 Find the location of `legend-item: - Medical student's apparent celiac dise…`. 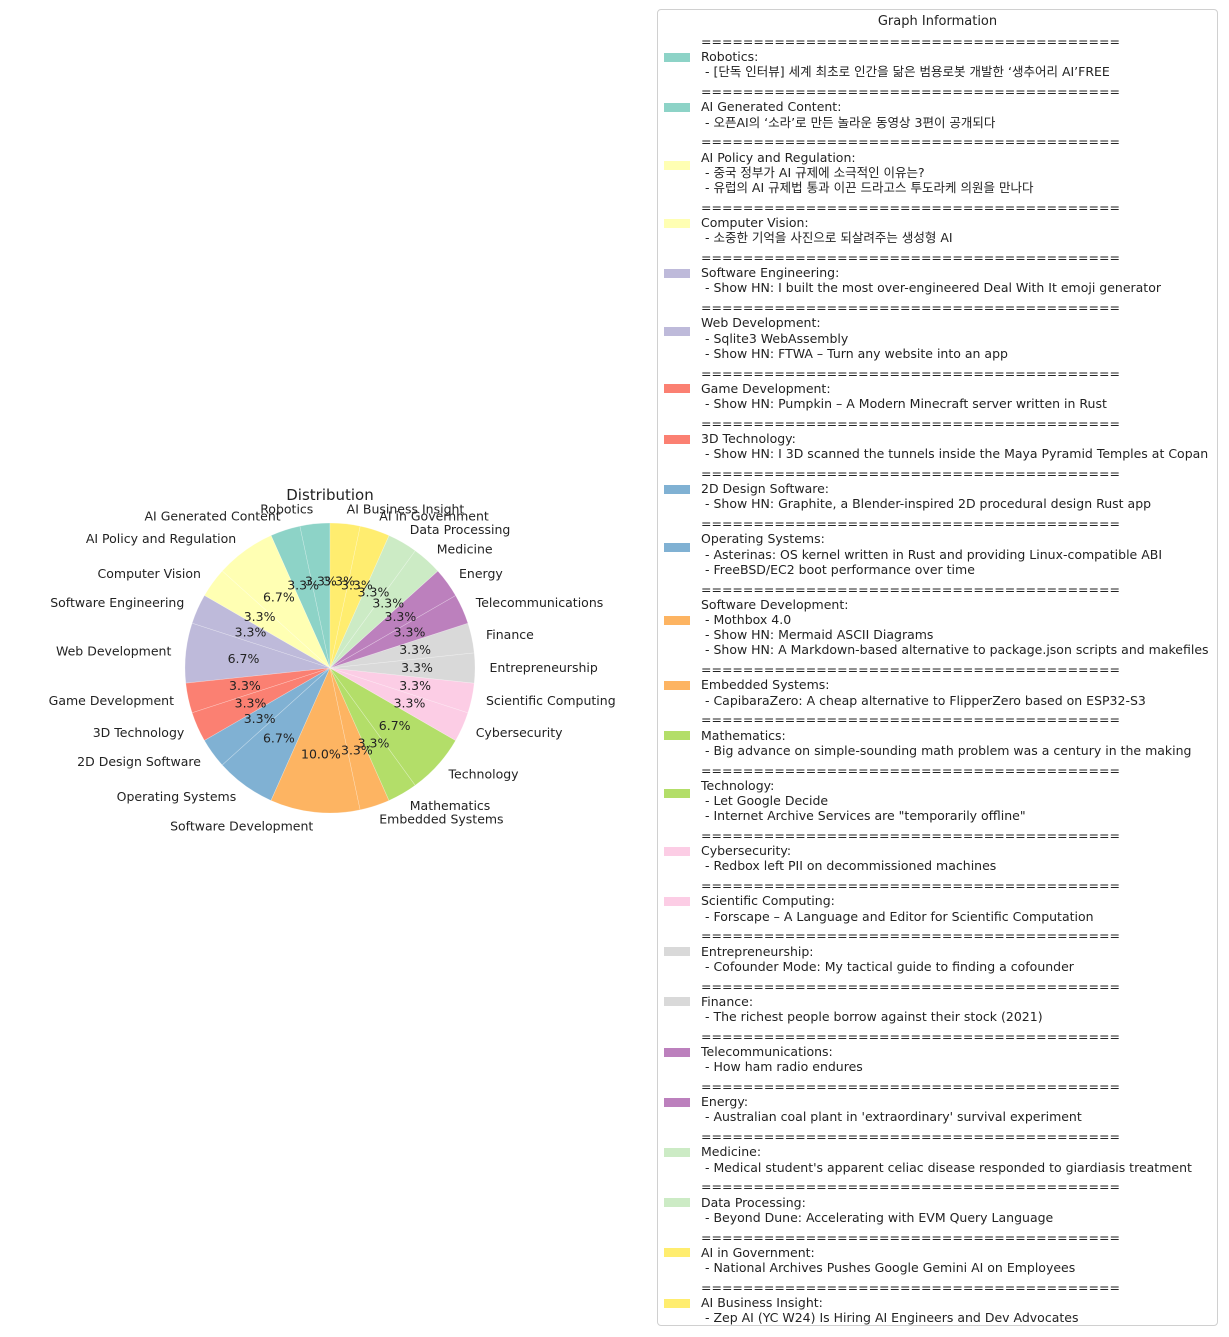

legend-item: - Medical student's apparent celiac dise… is located at coordinates (946, 1167).